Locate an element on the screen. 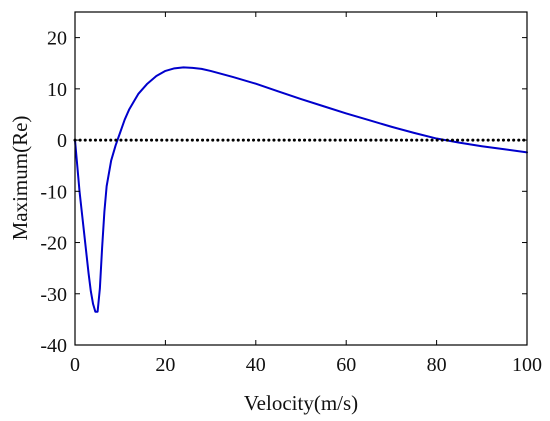 Image resolution: width=550 pixels, height=421 pixels. x-tick-label: 100 is located at coordinates (527, 365).